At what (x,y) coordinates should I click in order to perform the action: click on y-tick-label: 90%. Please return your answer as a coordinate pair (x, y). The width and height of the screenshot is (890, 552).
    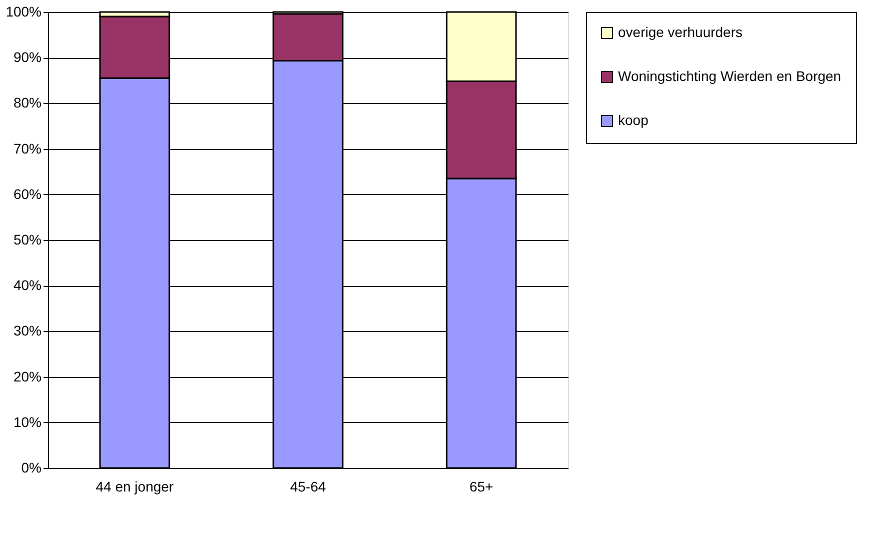
    Looking at the image, I should click on (27, 57).